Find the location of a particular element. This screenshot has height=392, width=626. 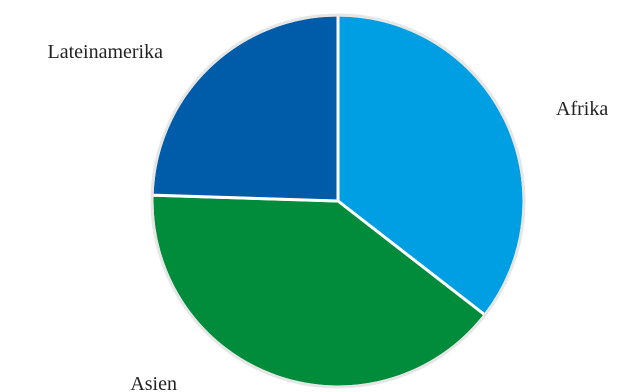

slice-label-afrika: Afrika is located at coordinates (582, 109).